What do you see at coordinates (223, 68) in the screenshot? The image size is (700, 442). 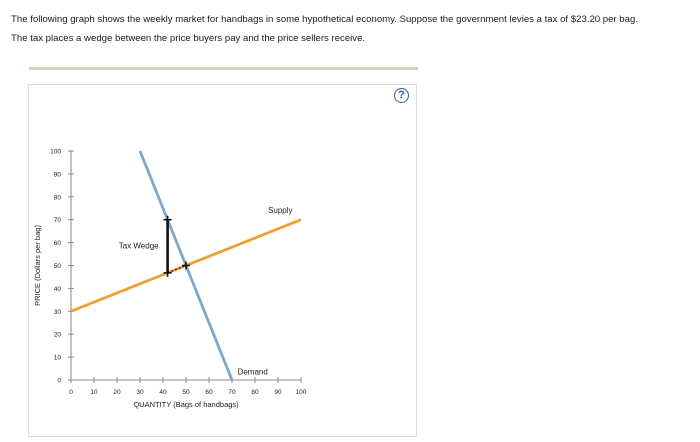 I see `section-divider` at bounding box center [223, 68].